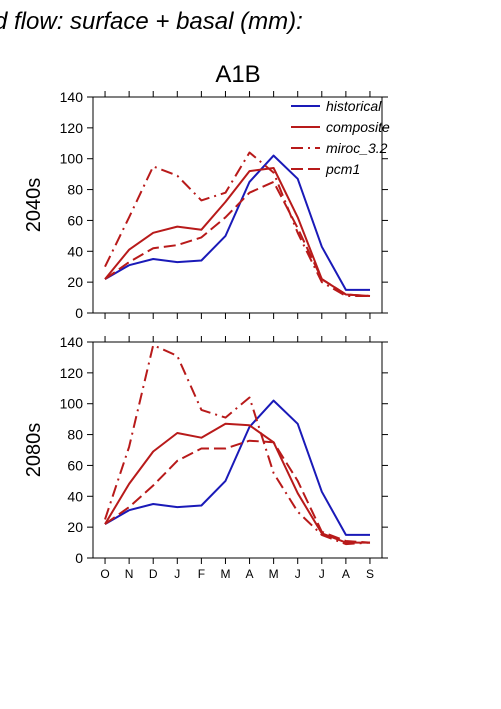 This screenshot has width=501, height=709. What do you see at coordinates (237, 74) in the screenshot?
I see `scenario-title: A1B` at bounding box center [237, 74].